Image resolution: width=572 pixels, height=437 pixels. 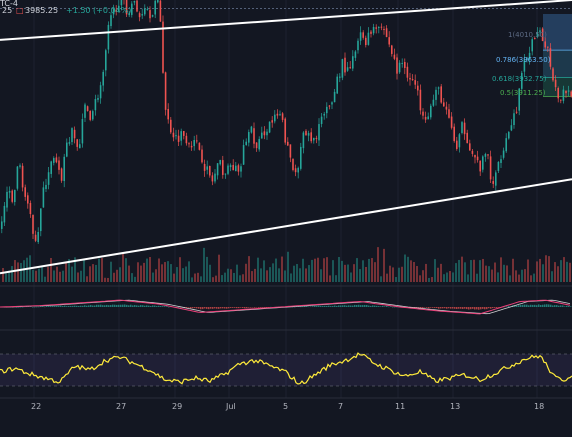 What do you see at coordinates (121, 406) in the screenshot?
I see `x-tick: 27` at bounding box center [121, 406].